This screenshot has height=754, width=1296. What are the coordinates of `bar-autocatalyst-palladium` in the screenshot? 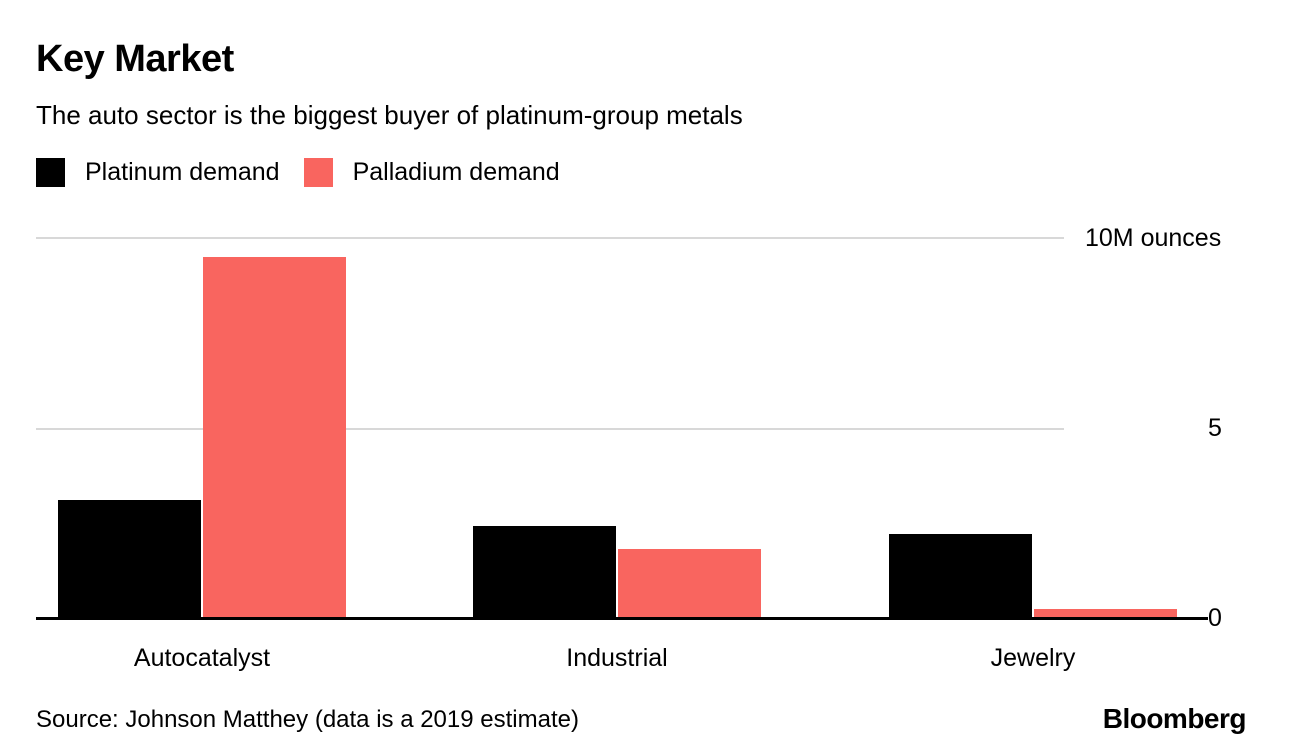 It's located at (274, 437).